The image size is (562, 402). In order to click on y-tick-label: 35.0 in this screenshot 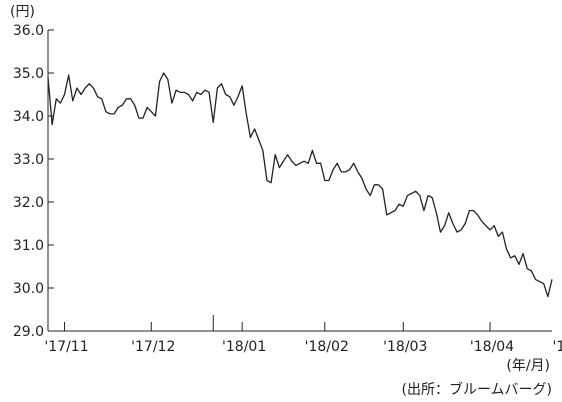, I will do `click(28, 74)`.